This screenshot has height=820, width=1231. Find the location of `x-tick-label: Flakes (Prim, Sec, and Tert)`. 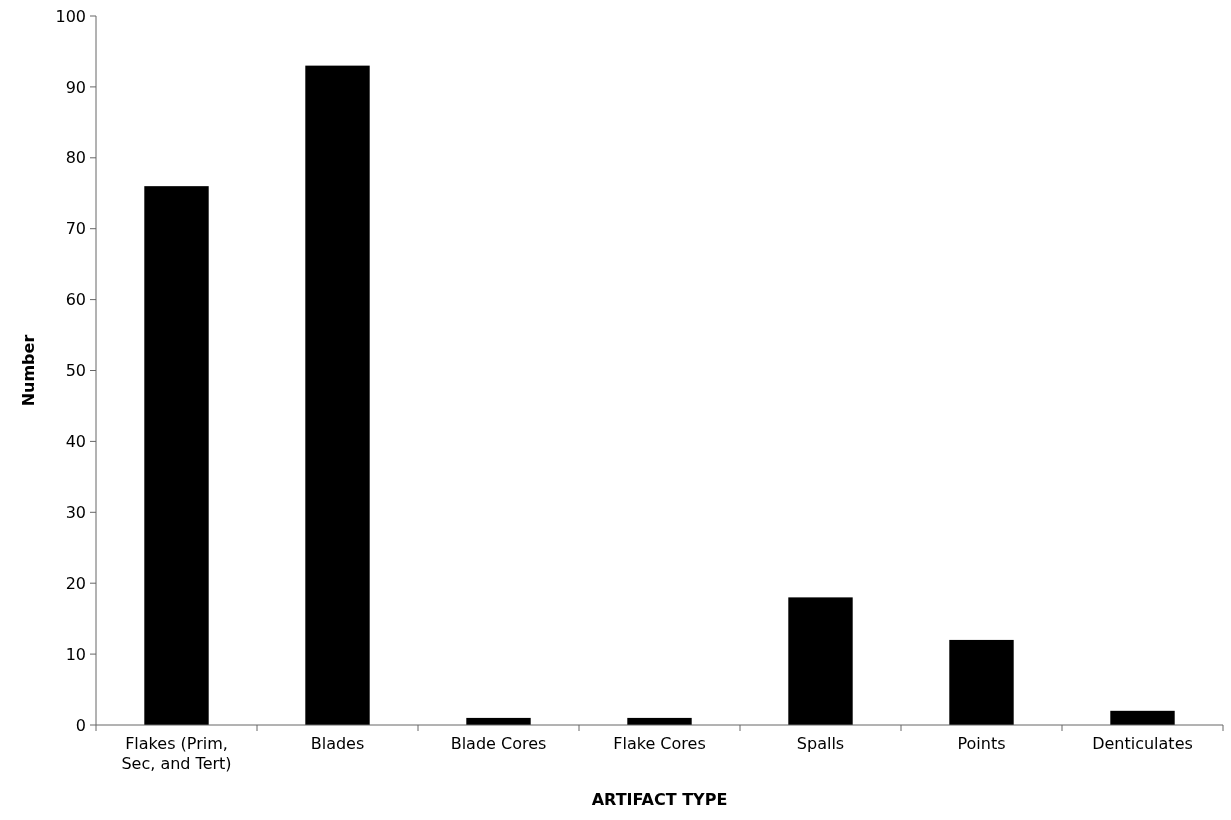

x-tick-label: Flakes (Prim, Sec, and Tert) is located at coordinates (176, 753).